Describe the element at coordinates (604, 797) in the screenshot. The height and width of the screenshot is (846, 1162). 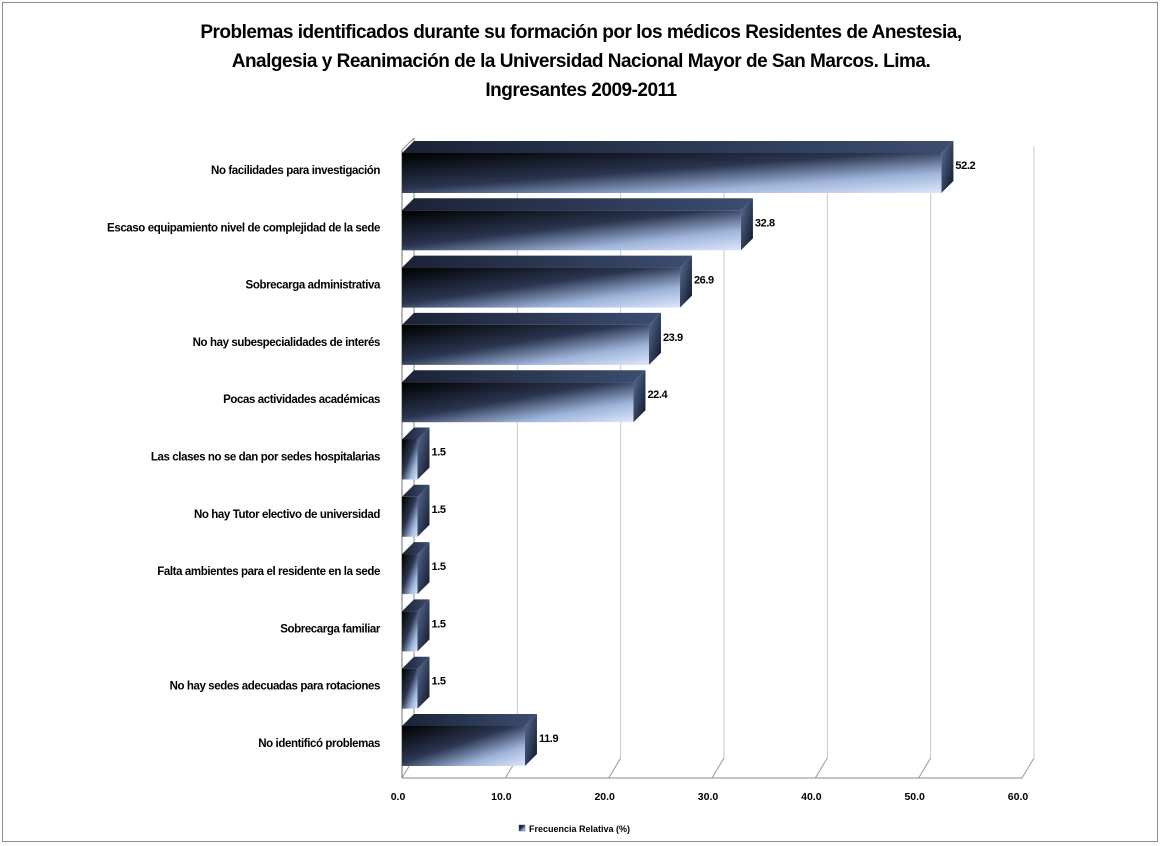
I see `x-tick-label-2: 20.0` at that location.